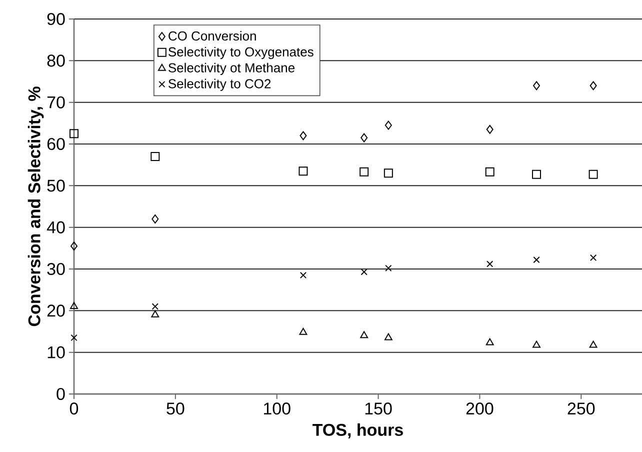  Describe the element at coordinates (56, 310) in the screenshot. I see `y-tick-label: 20` at that location.